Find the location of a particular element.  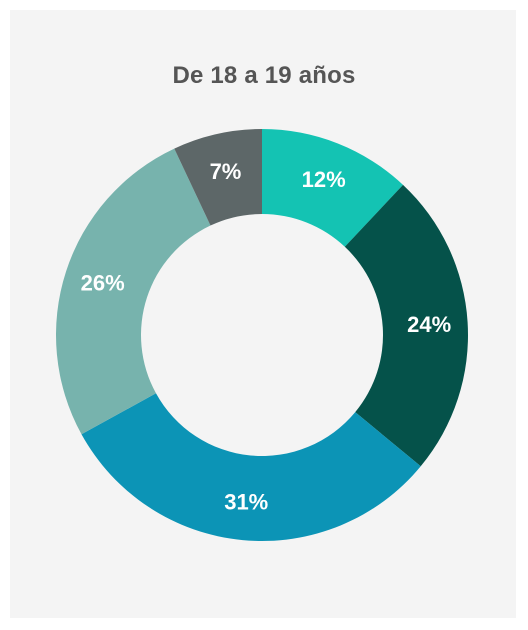

slice-label-1: 24% is located at coordinates (429, 324).